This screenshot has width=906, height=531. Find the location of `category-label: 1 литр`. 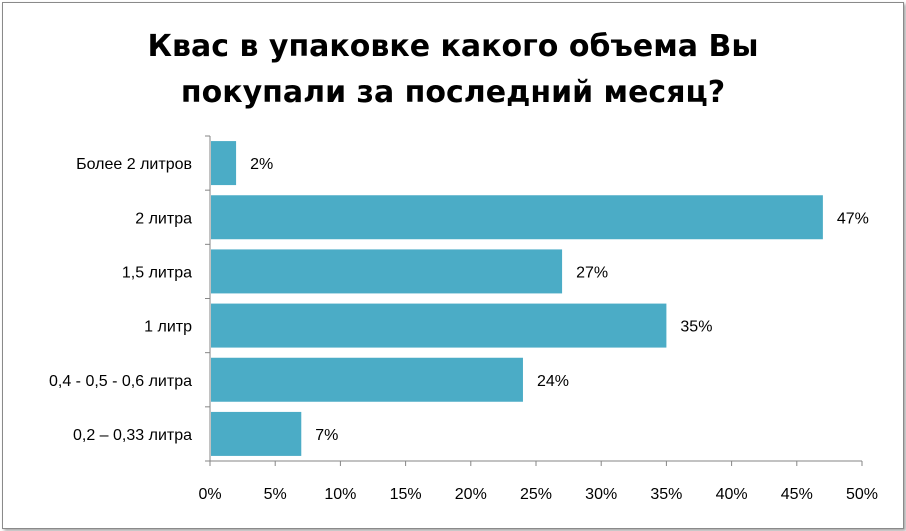

category-label: 1 литр is located at coordinates (168, 327).